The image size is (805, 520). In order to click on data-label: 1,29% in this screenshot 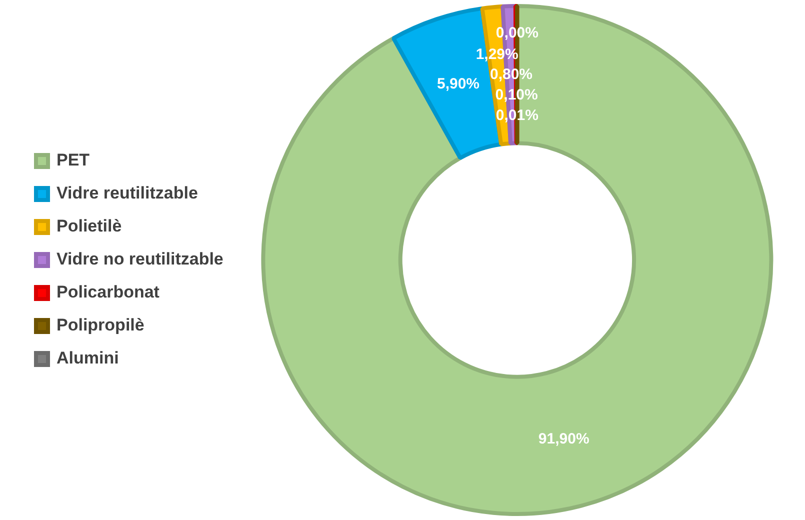, I will do `click(497, 55)`.